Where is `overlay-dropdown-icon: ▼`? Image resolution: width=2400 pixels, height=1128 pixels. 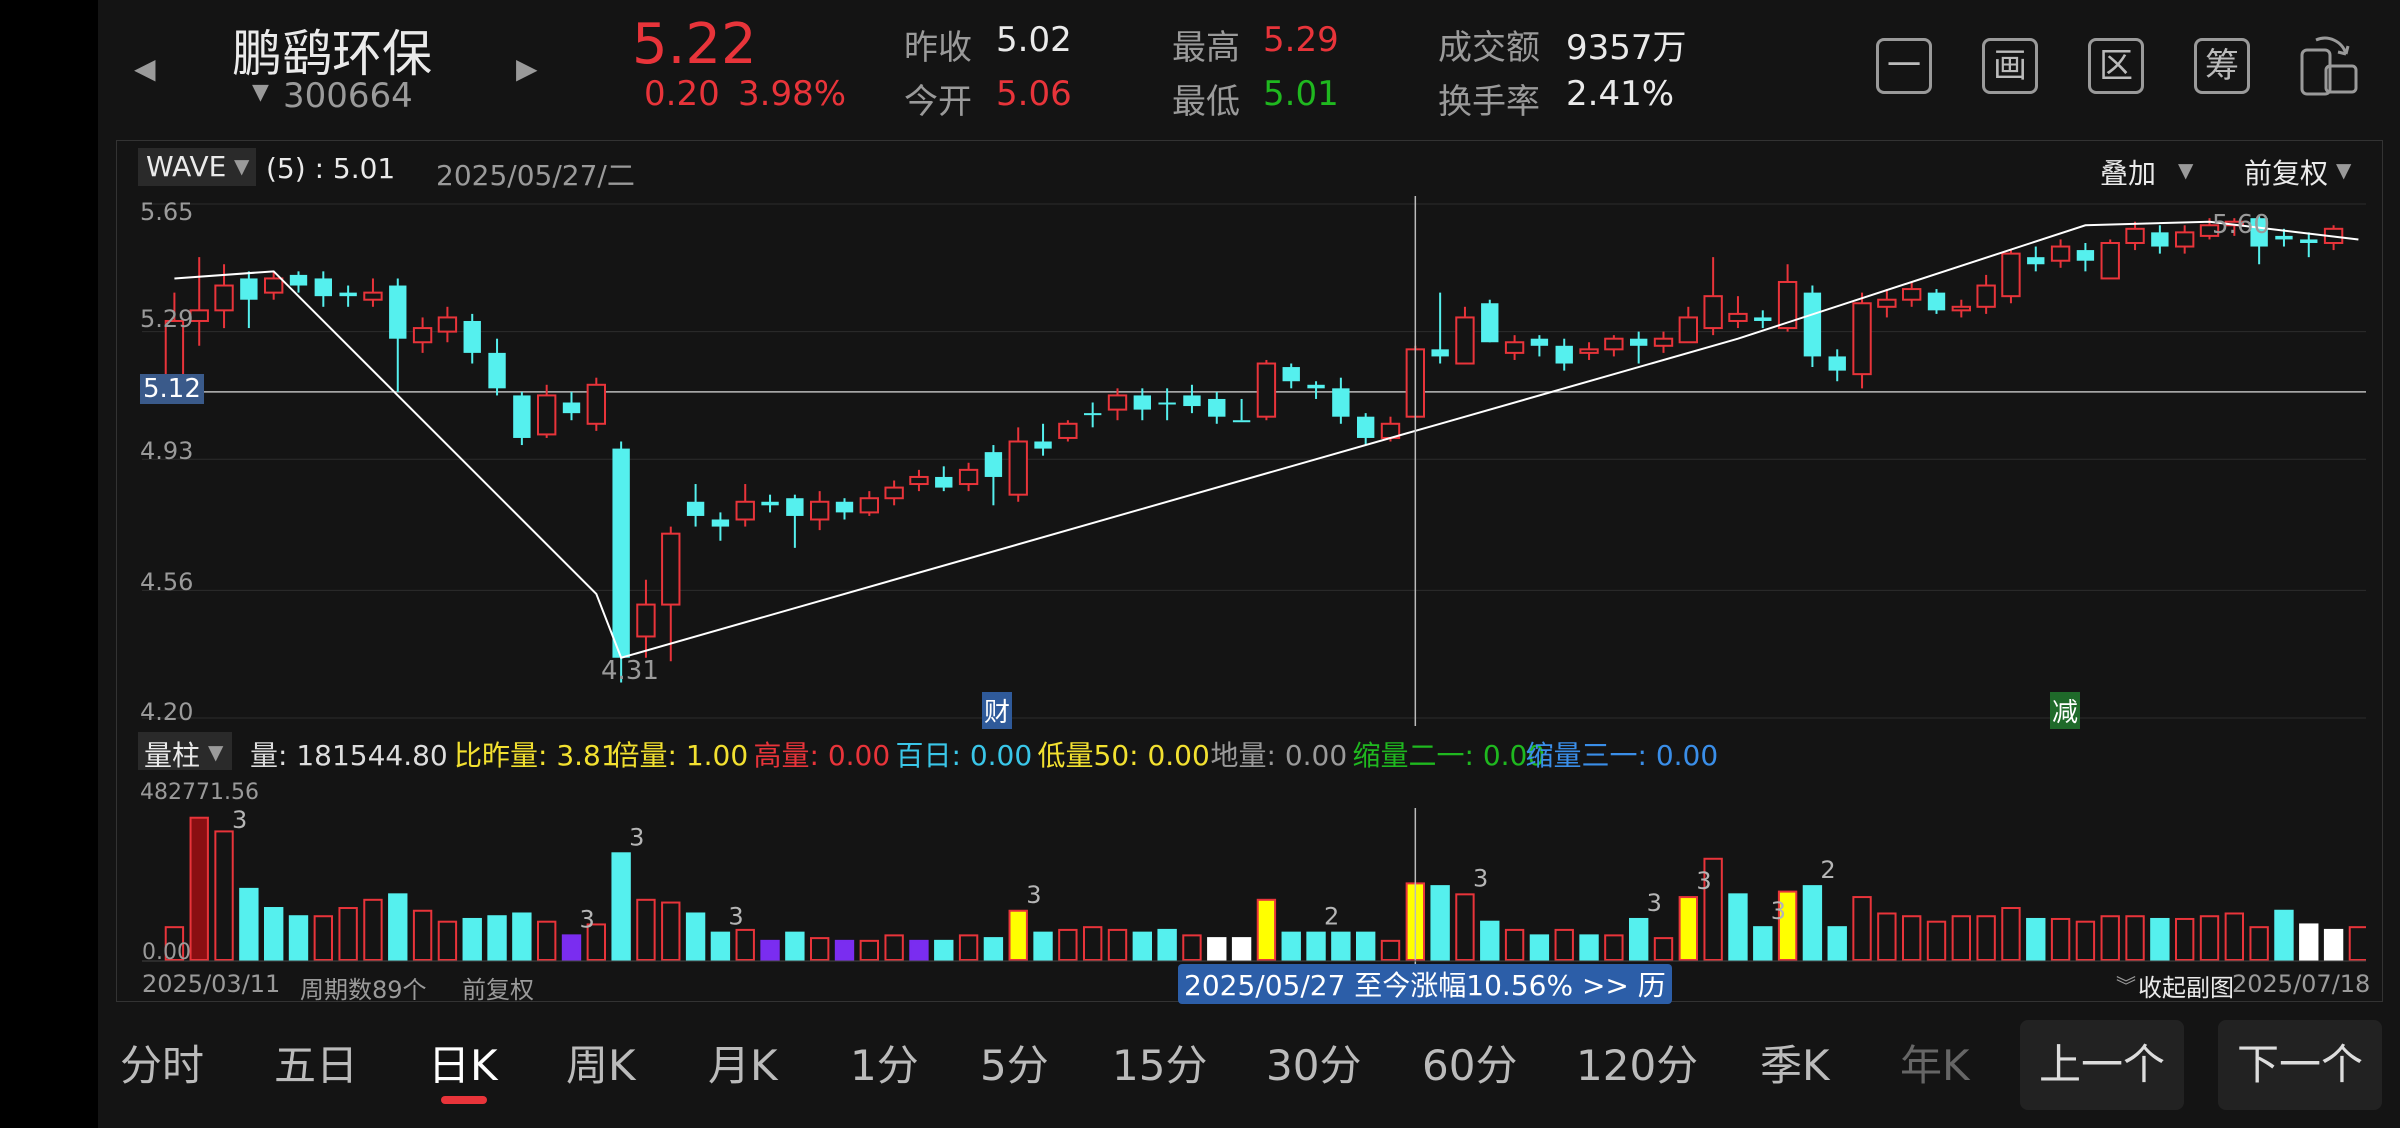
overlay-dropdown-icon: ▼ is located at coordinates (2186, 170).